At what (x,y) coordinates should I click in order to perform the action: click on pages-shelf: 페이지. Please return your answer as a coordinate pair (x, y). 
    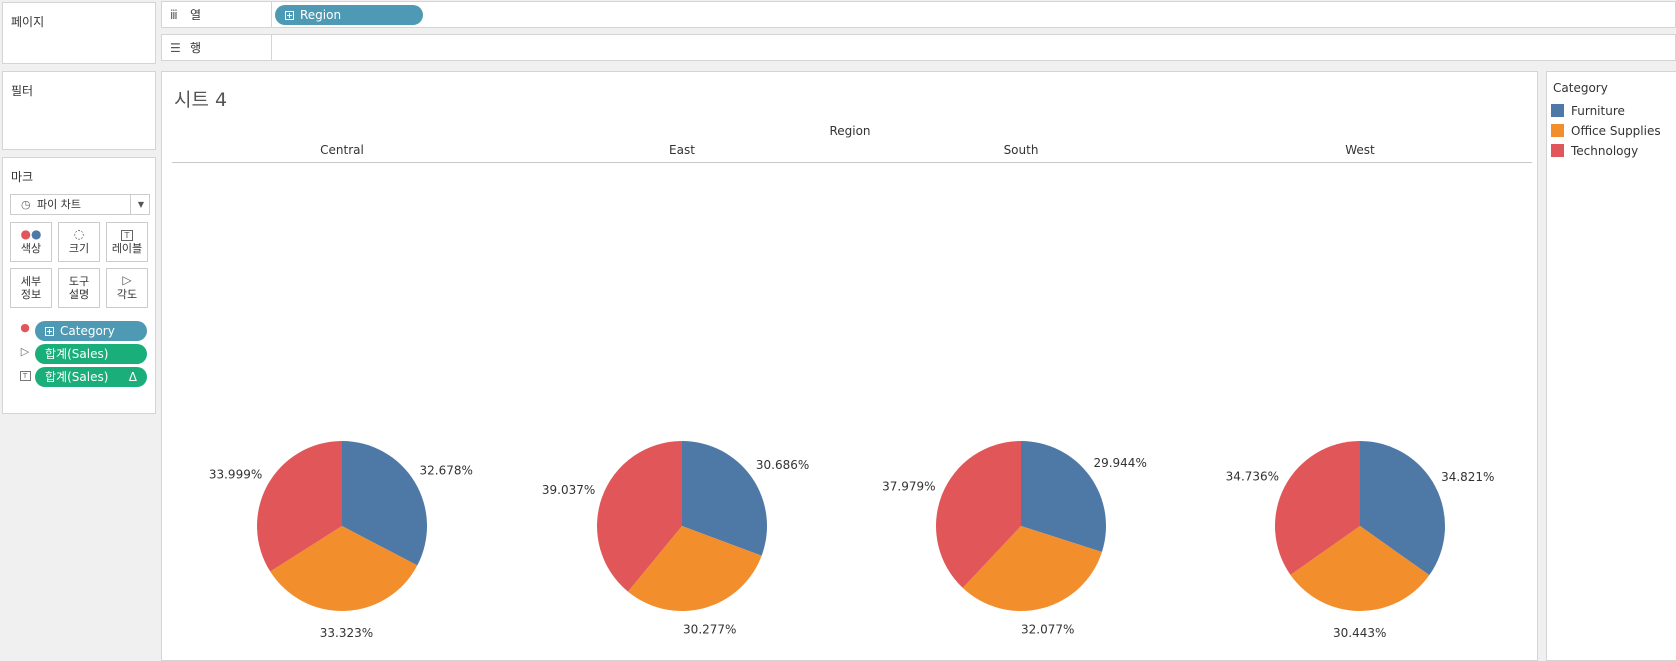
    Looking at the image, I should click on (79, 33).